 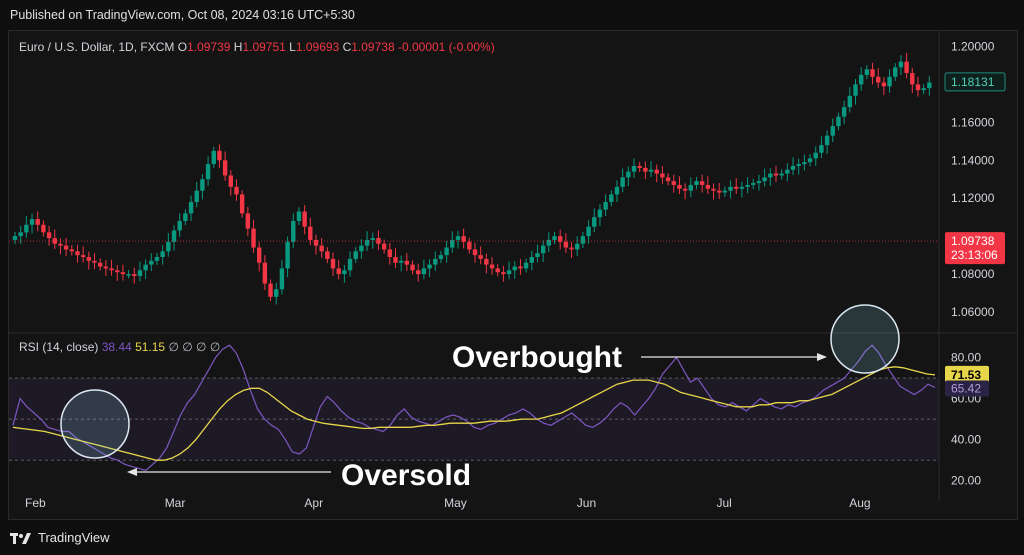 I want to click on price-tick-label: 1.08000, so click(x=973, y=274).